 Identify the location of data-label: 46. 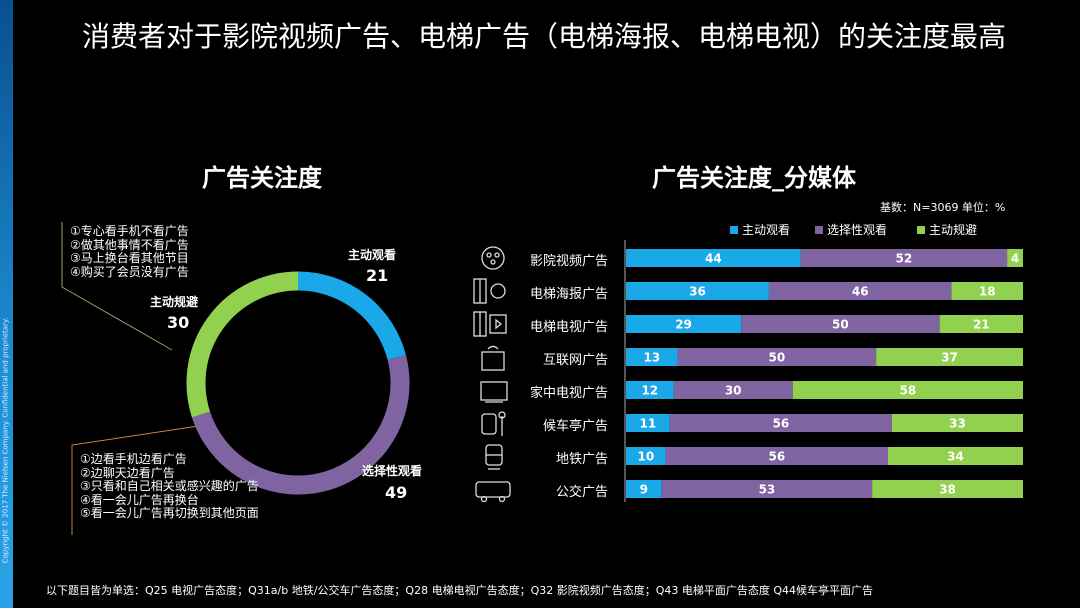
(860, 292).